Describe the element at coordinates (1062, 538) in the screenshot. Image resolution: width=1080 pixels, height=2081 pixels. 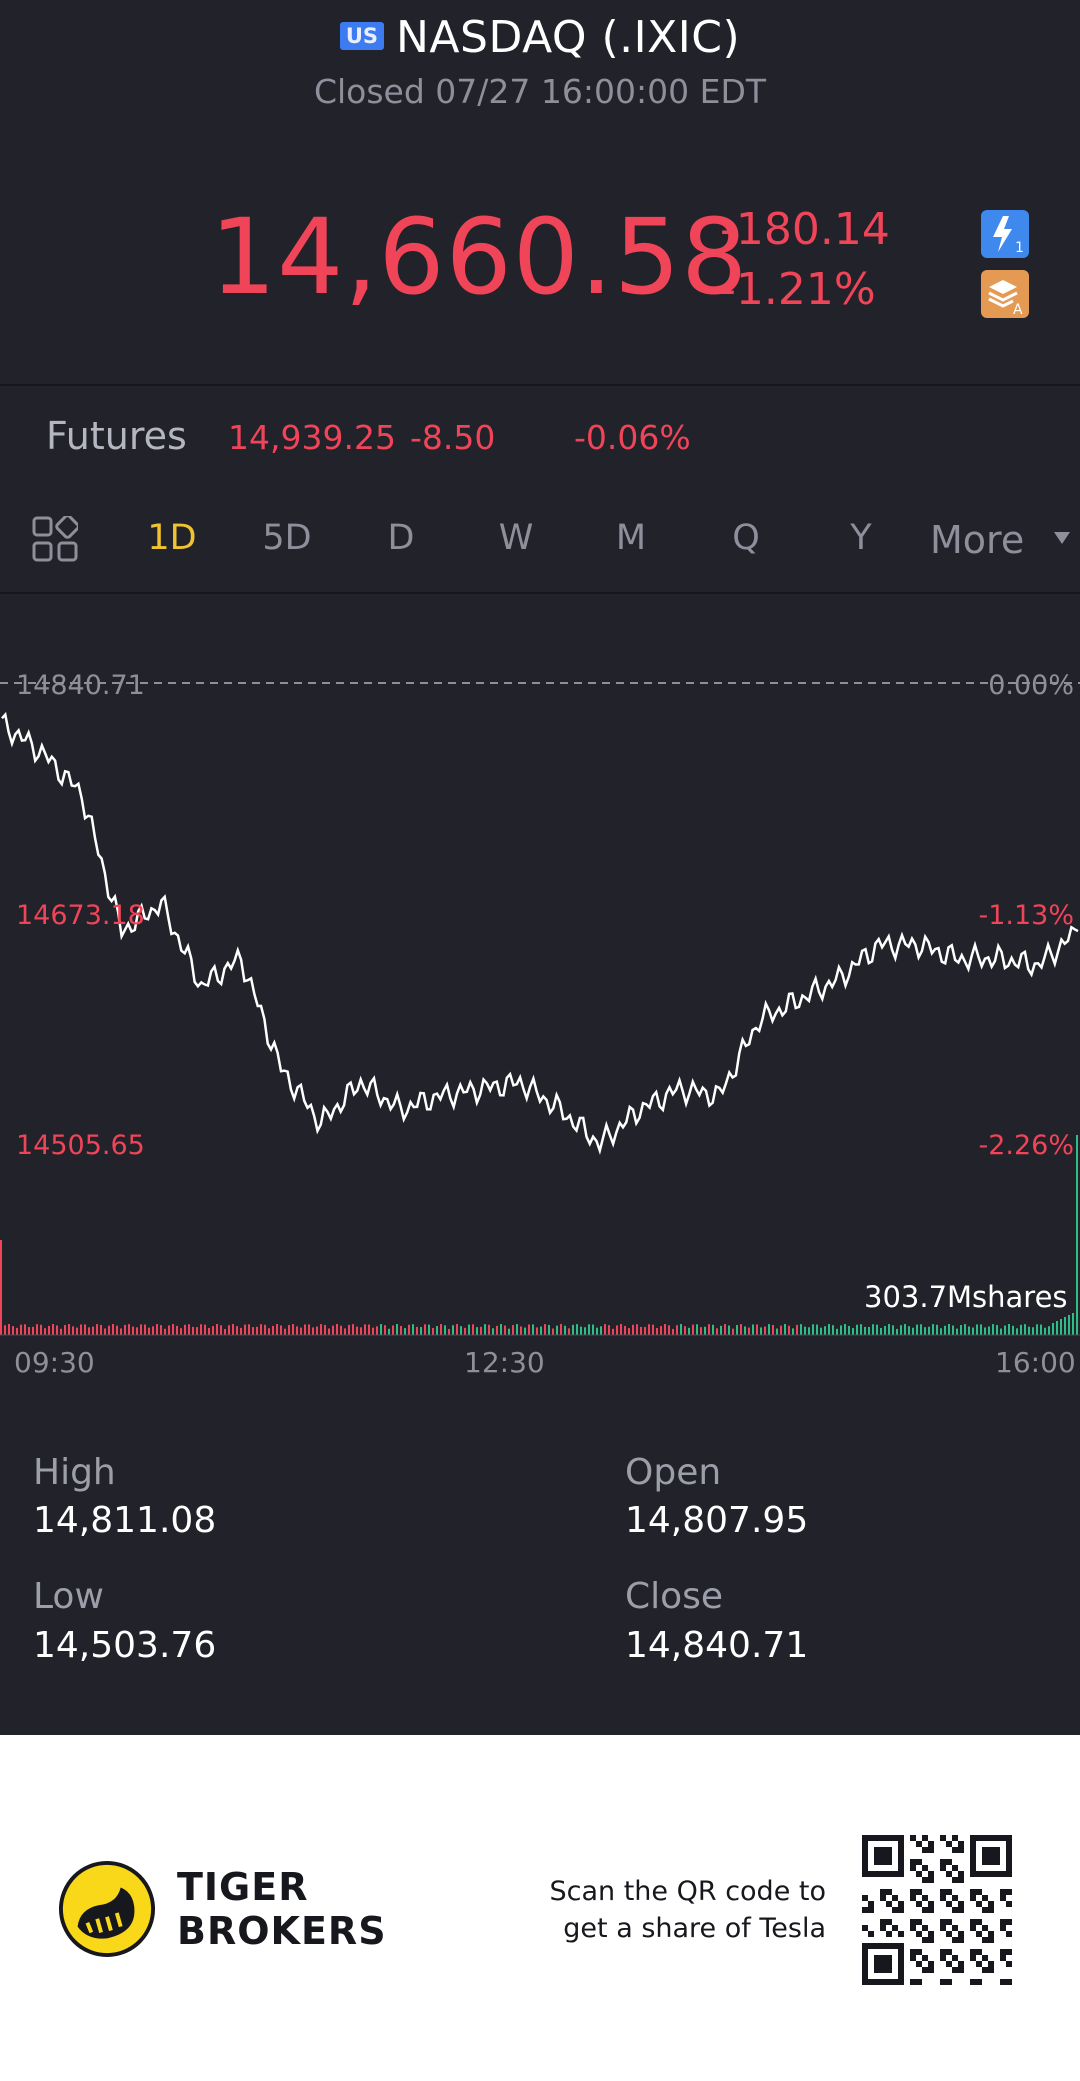
I see `chevron-down-icon` at that location.